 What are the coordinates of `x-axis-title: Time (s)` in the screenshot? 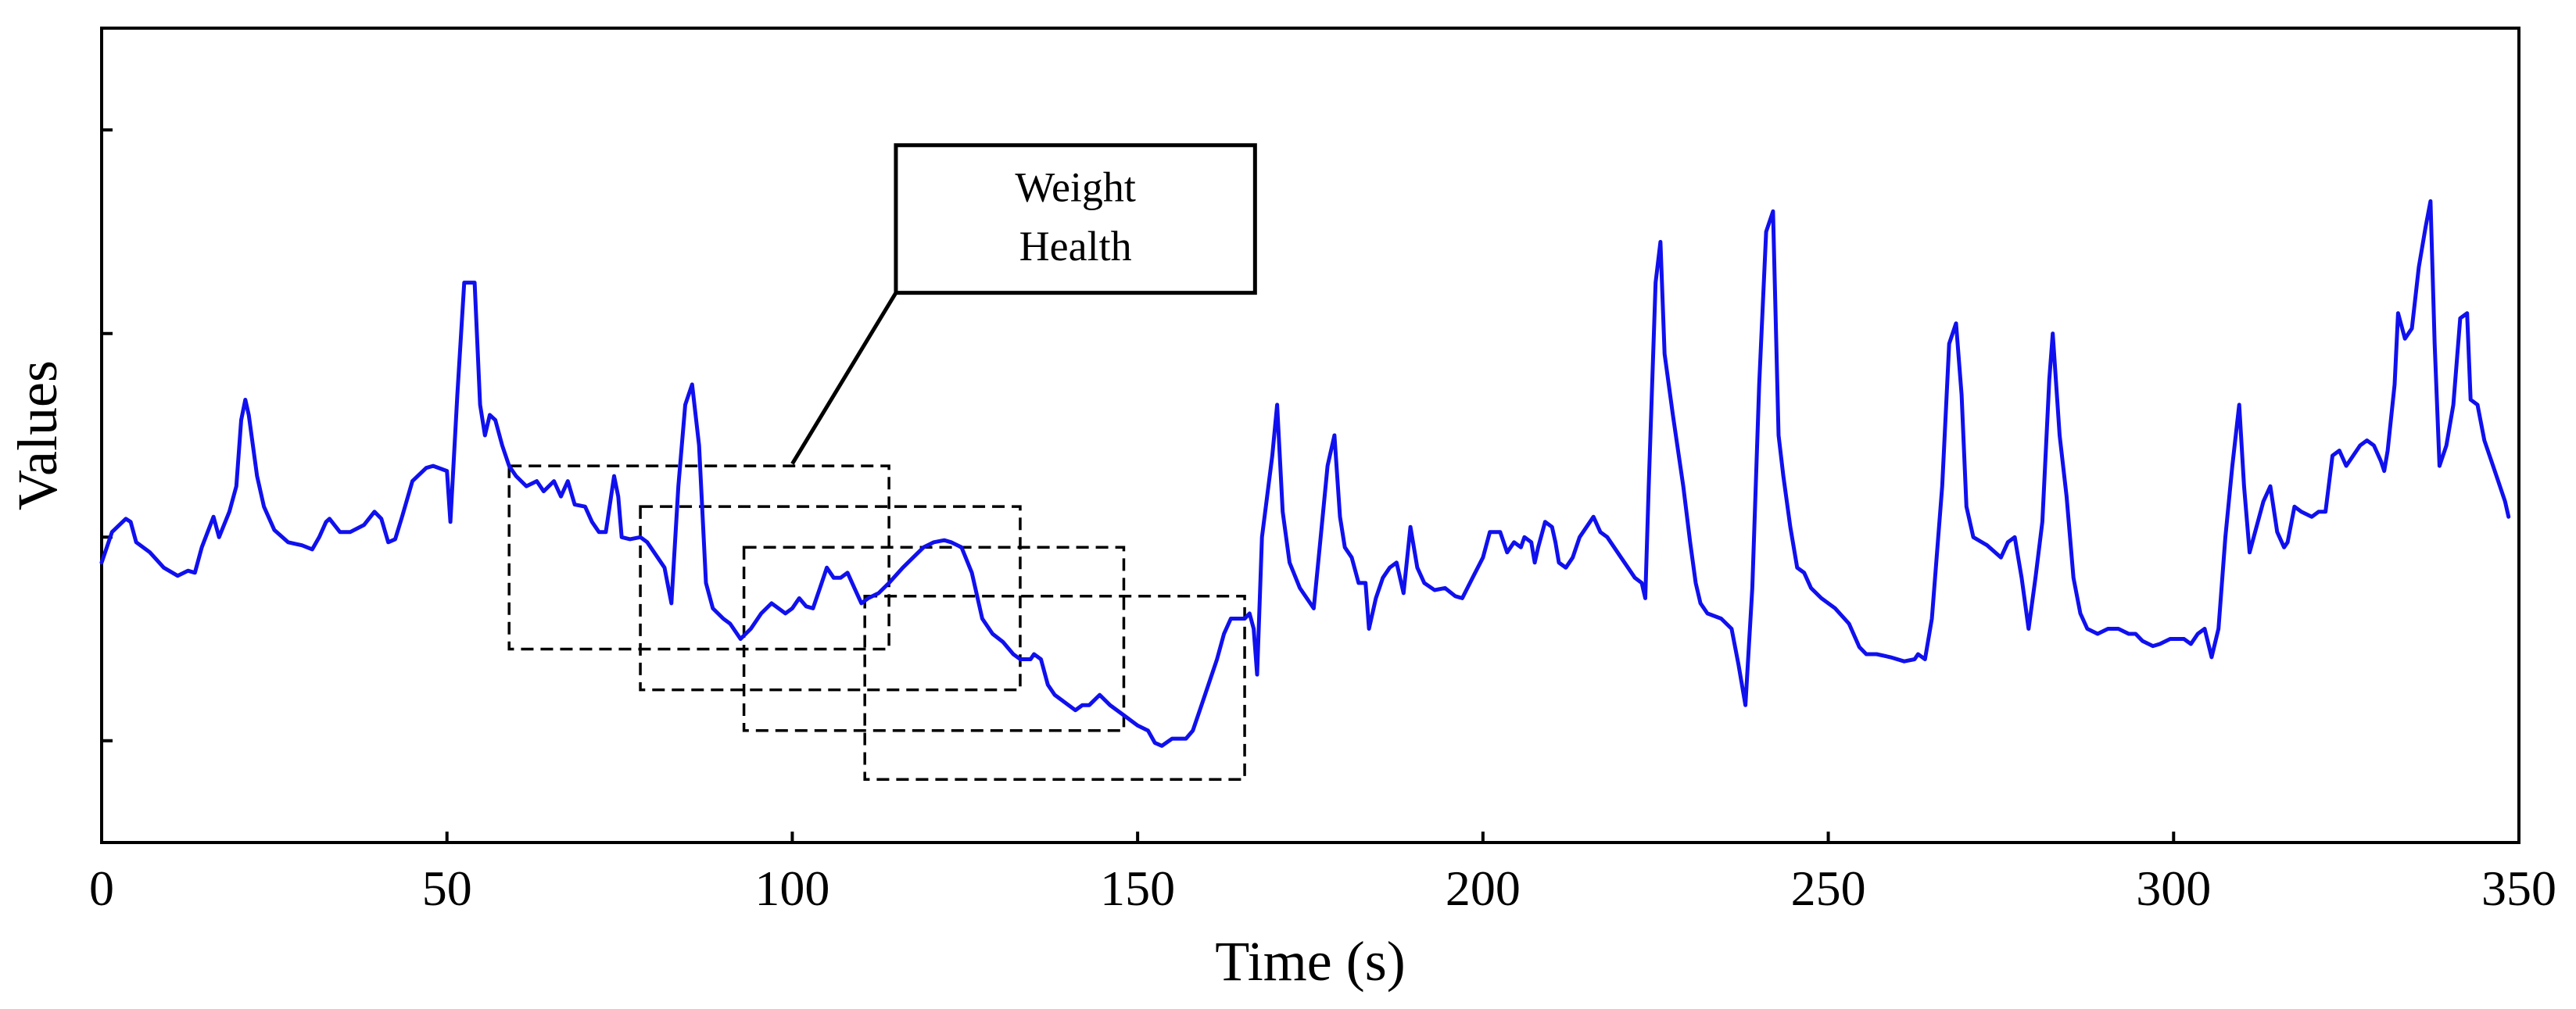 It's located at (1310, 962).